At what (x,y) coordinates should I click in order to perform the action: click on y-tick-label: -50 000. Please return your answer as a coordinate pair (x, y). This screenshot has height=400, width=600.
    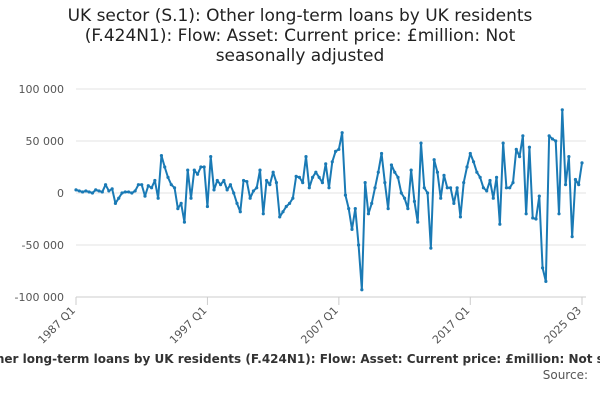
    Looking at the image, I should click on (43, 245).